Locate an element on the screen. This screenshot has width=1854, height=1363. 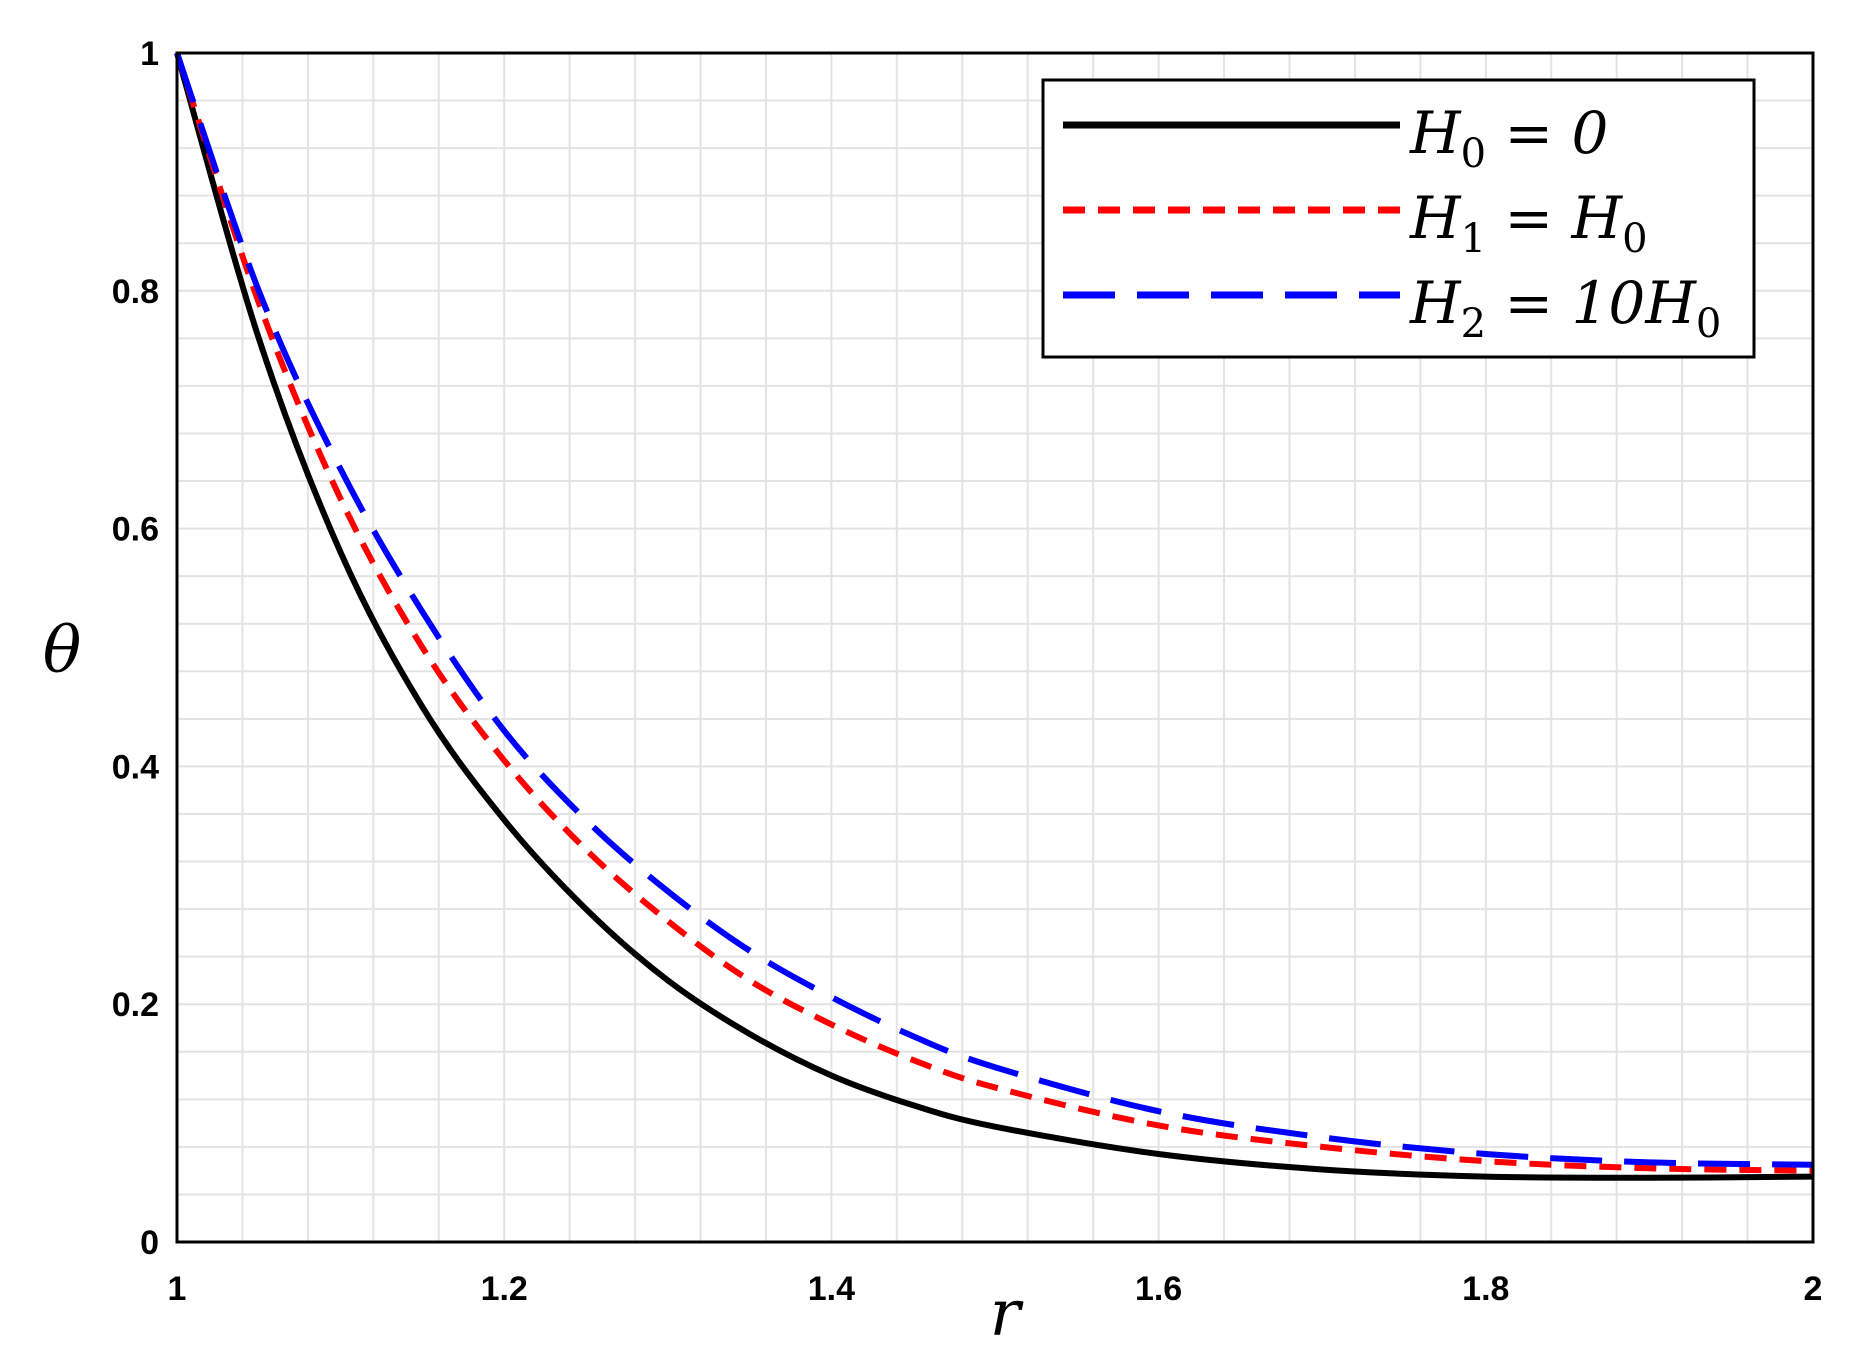
legend-label-3: H2 = 10H0 is located at coordinates (1565, 308).